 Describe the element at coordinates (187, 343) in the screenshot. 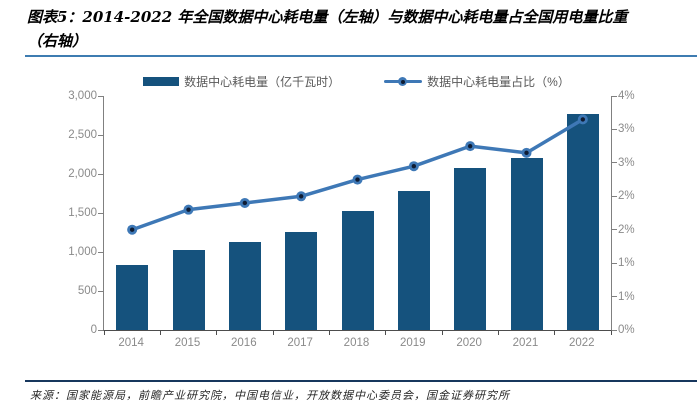

I see `x-axis-label-2015: 2015` at that location.